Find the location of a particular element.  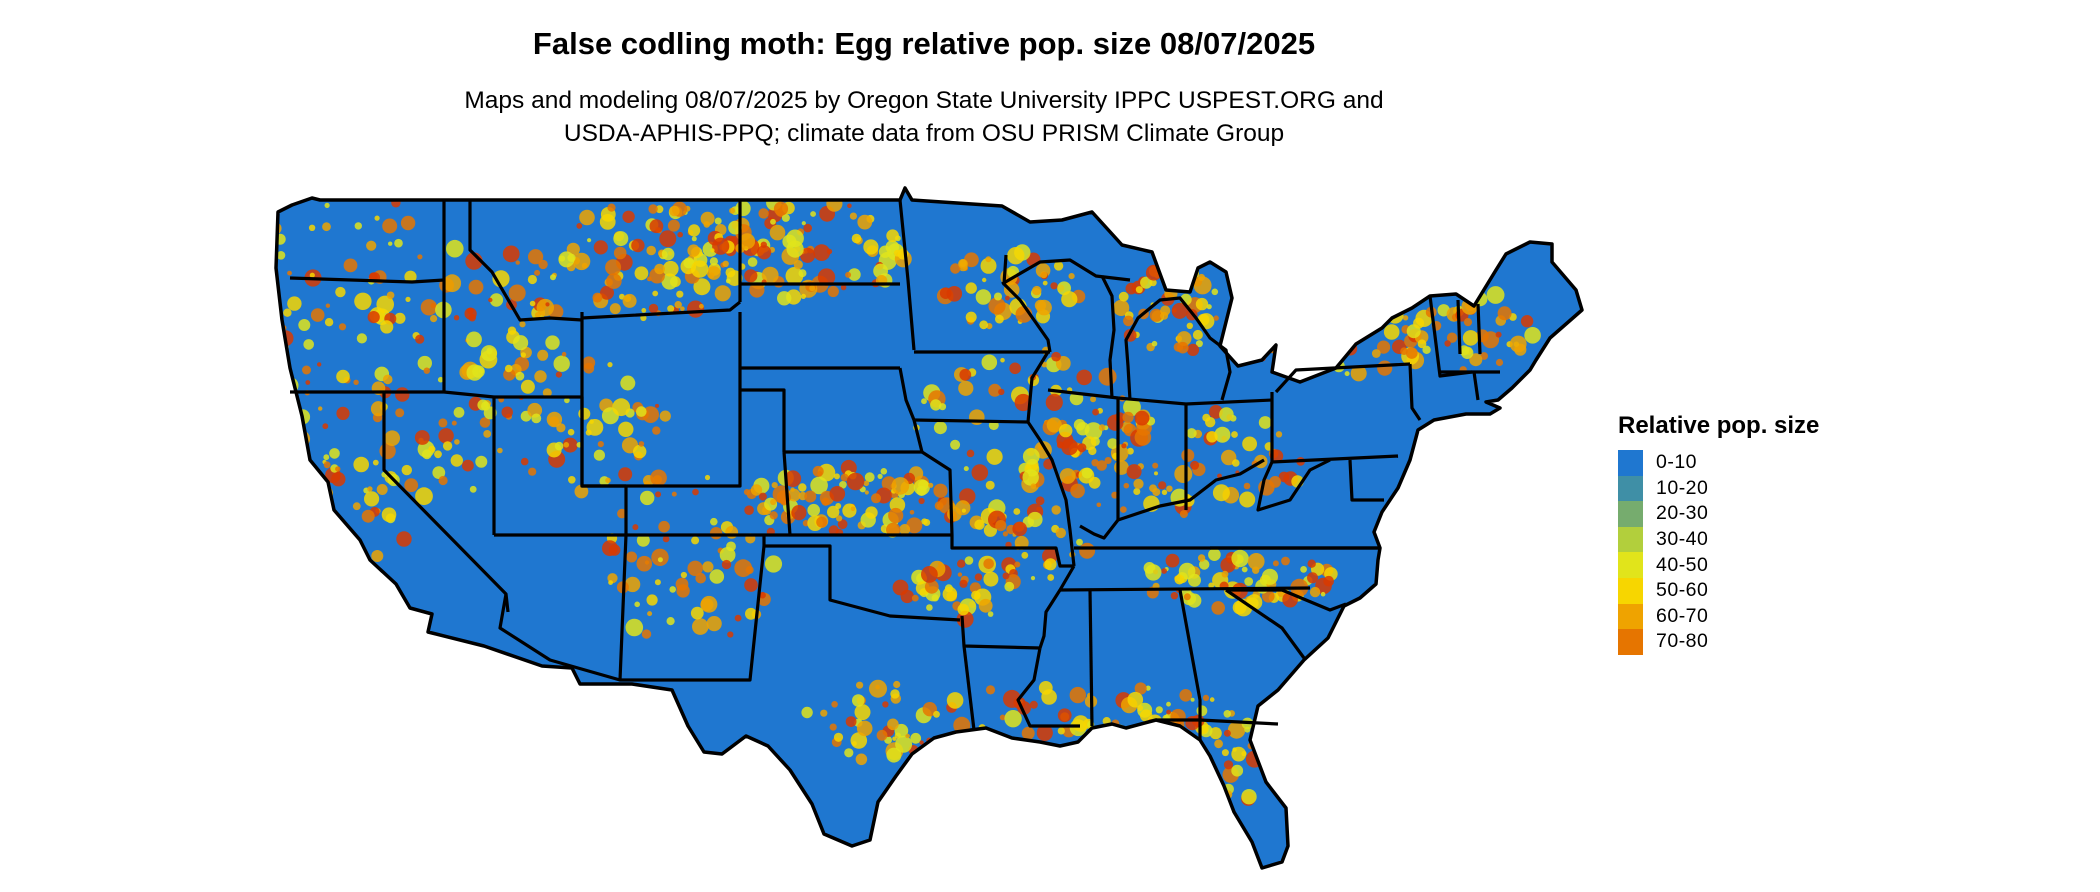

nc-sc-border is located at coordinates (1286, 600).